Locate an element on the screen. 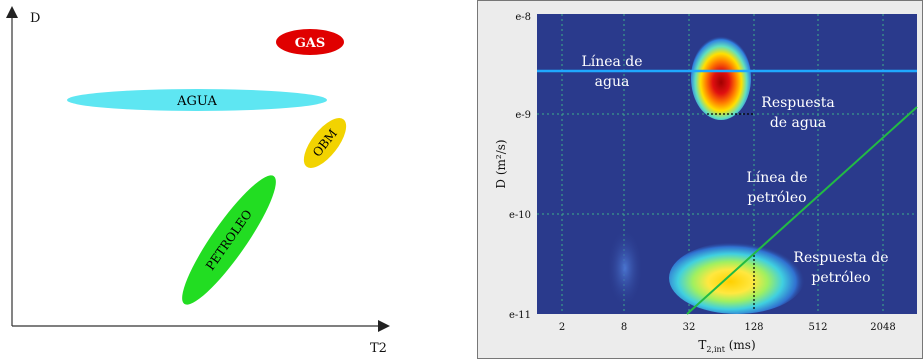  faint-signal is located at coordinates (625, 268).